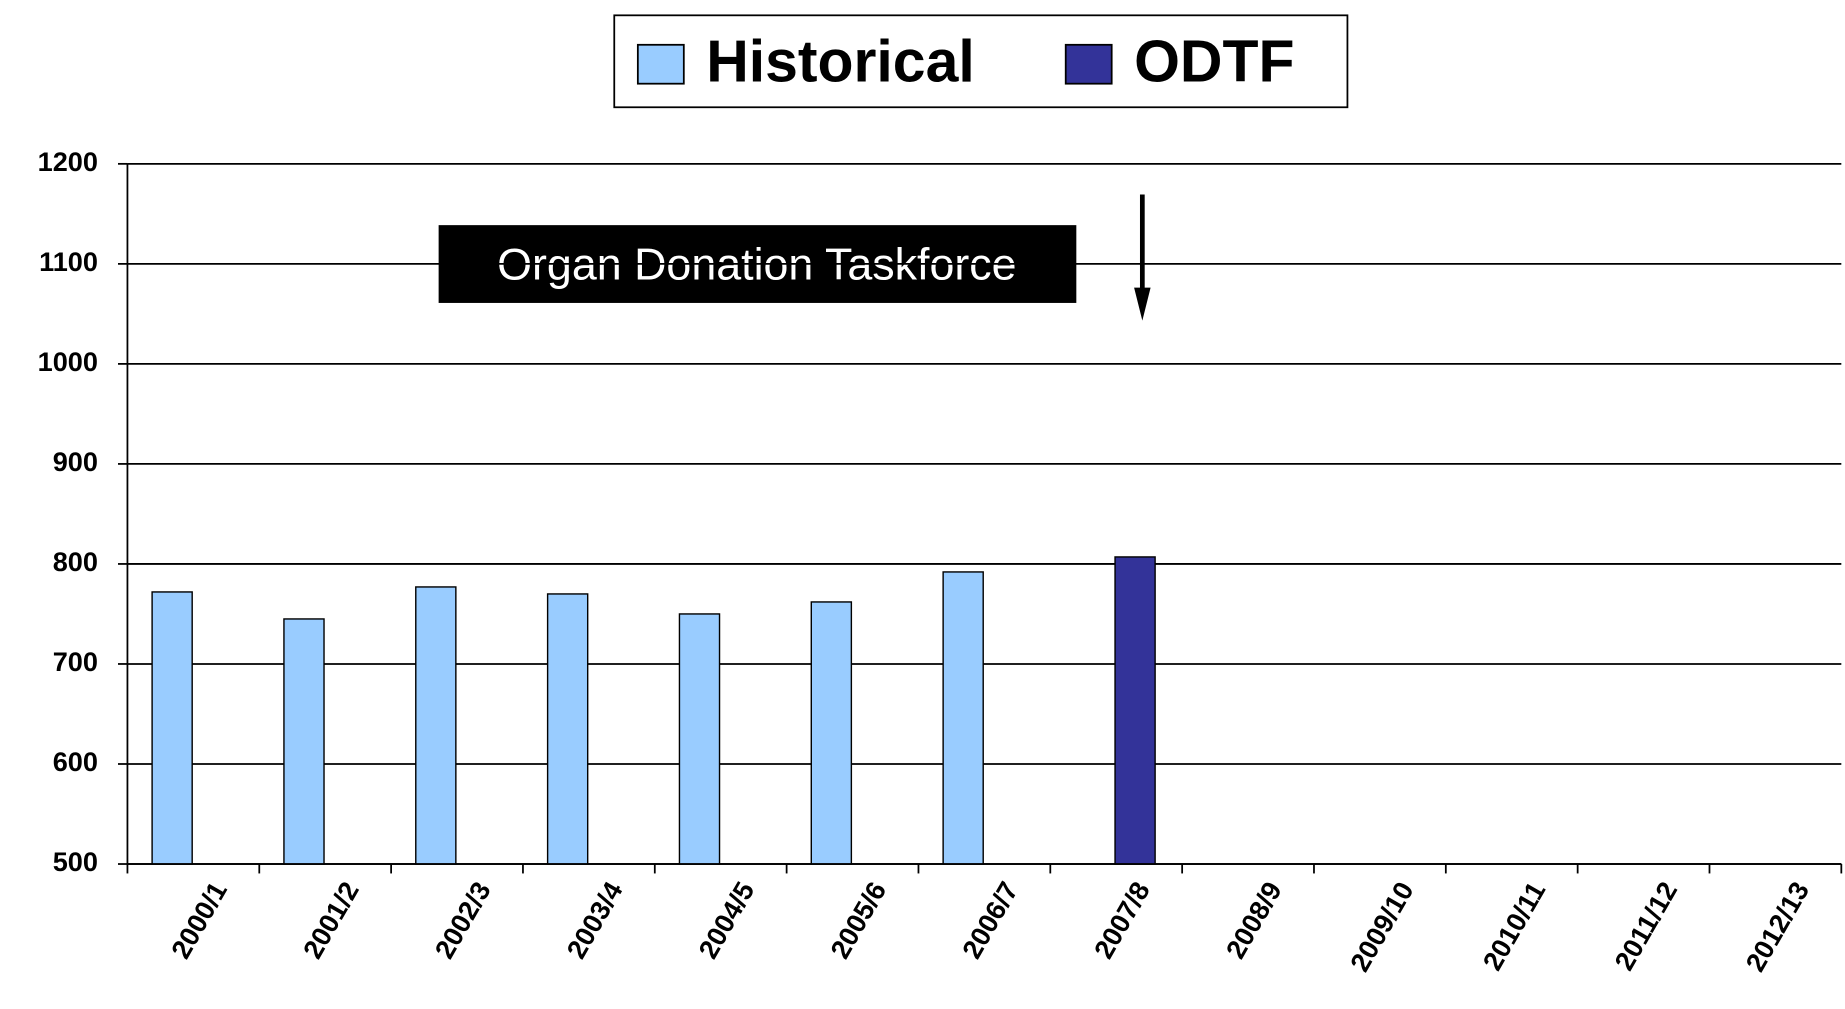  What do you see at coordinates (981, 61) in the screenshot?
I see `legend-box` at bounding box center [981, 61].